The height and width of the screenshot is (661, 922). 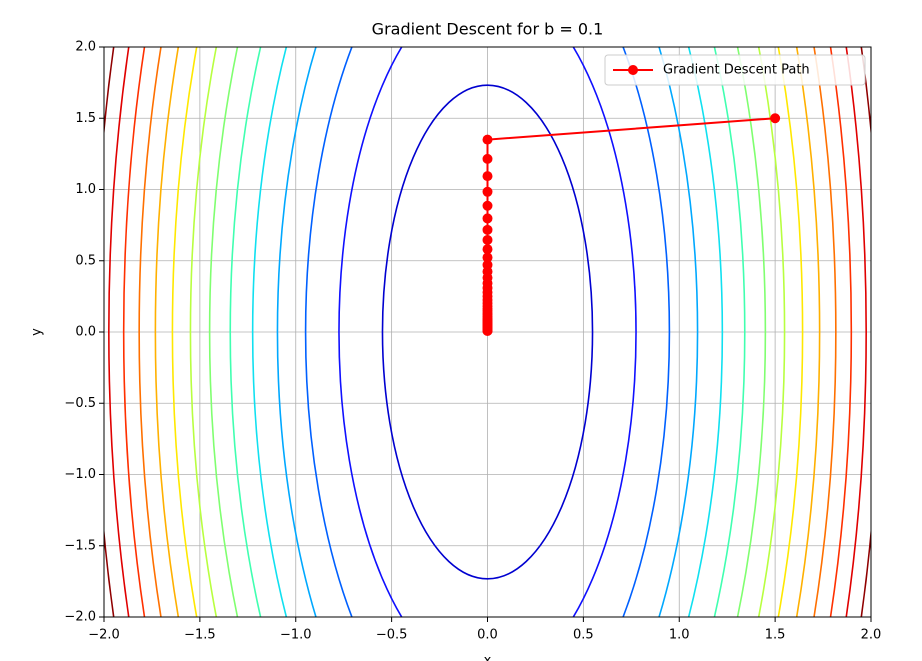 I want to click on y-tick-label: 2.0, so click(x=85, y=47).